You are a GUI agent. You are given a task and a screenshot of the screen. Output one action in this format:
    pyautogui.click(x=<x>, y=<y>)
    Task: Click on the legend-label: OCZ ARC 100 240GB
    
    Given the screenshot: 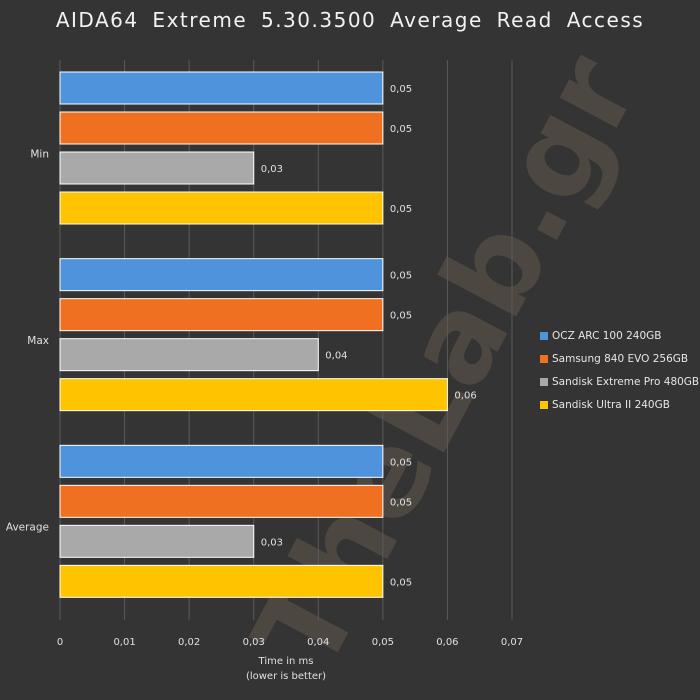 What is the action you would take?
    pyautogui.click(x=607, y=335)
    